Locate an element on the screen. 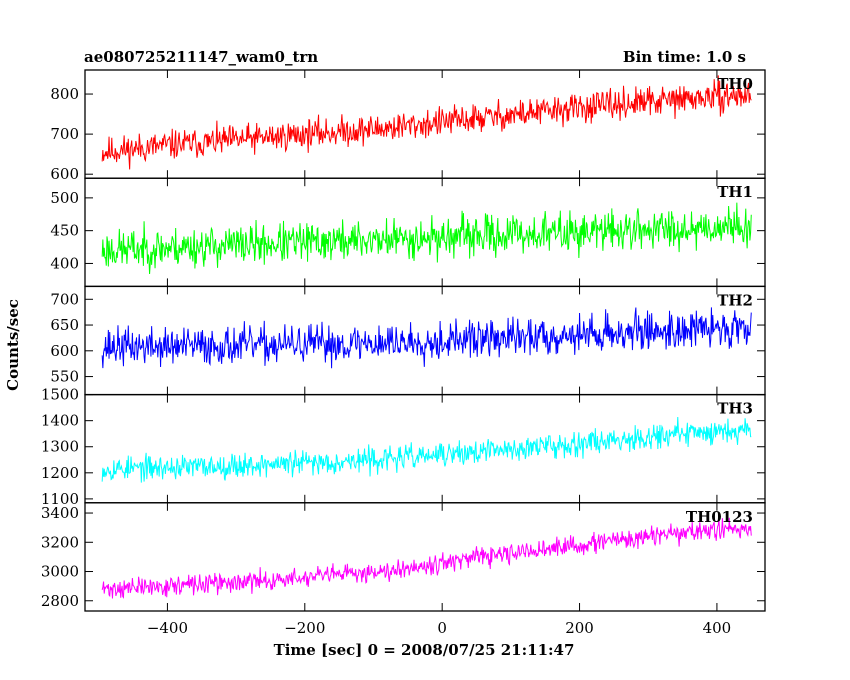  series-line-th1 is located at coordinates (426, 238).